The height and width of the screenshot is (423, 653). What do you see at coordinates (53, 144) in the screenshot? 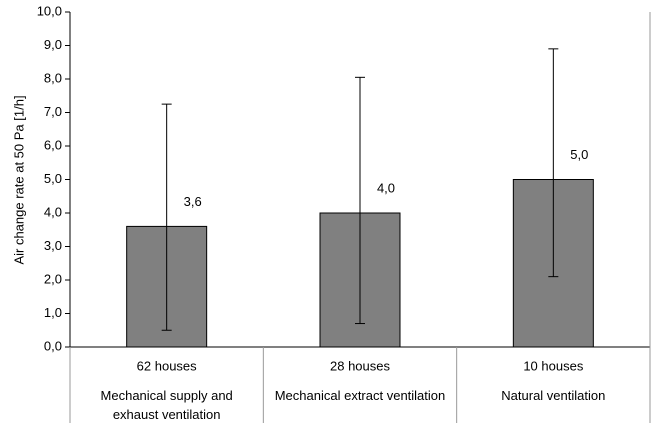
I see `y-tick-label: 6,0` at bounding box center [53, 144].